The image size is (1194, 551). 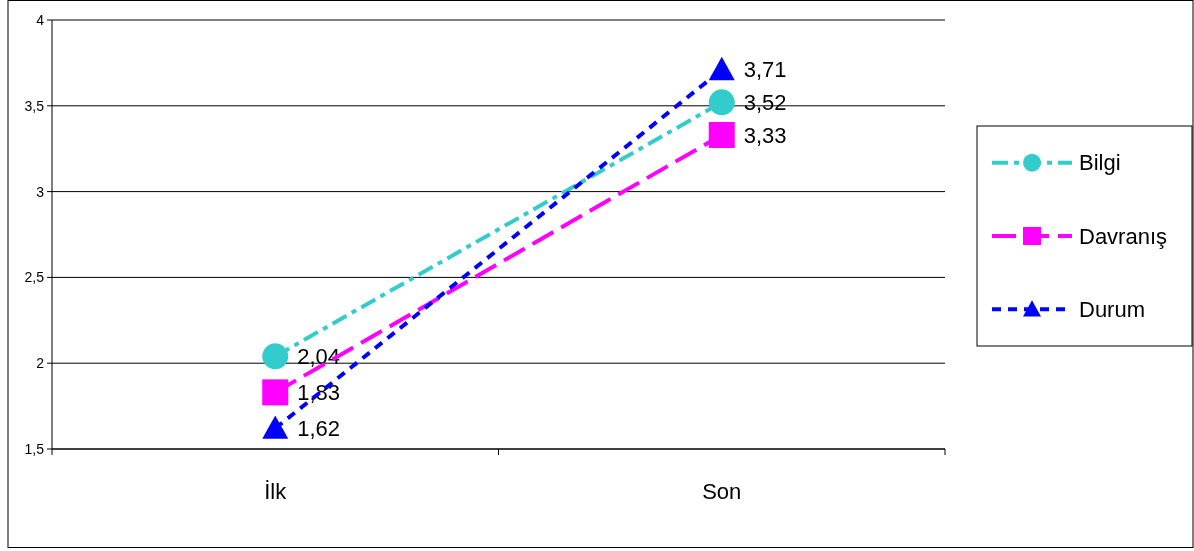 I want to click on x-tick-label: İlk, so click(x=276, y=491).